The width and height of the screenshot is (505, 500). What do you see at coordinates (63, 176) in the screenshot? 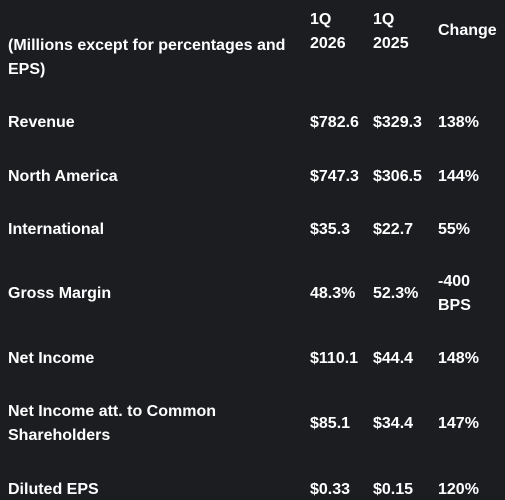
I see `row-label: North America` at bounding box center [63, 176].